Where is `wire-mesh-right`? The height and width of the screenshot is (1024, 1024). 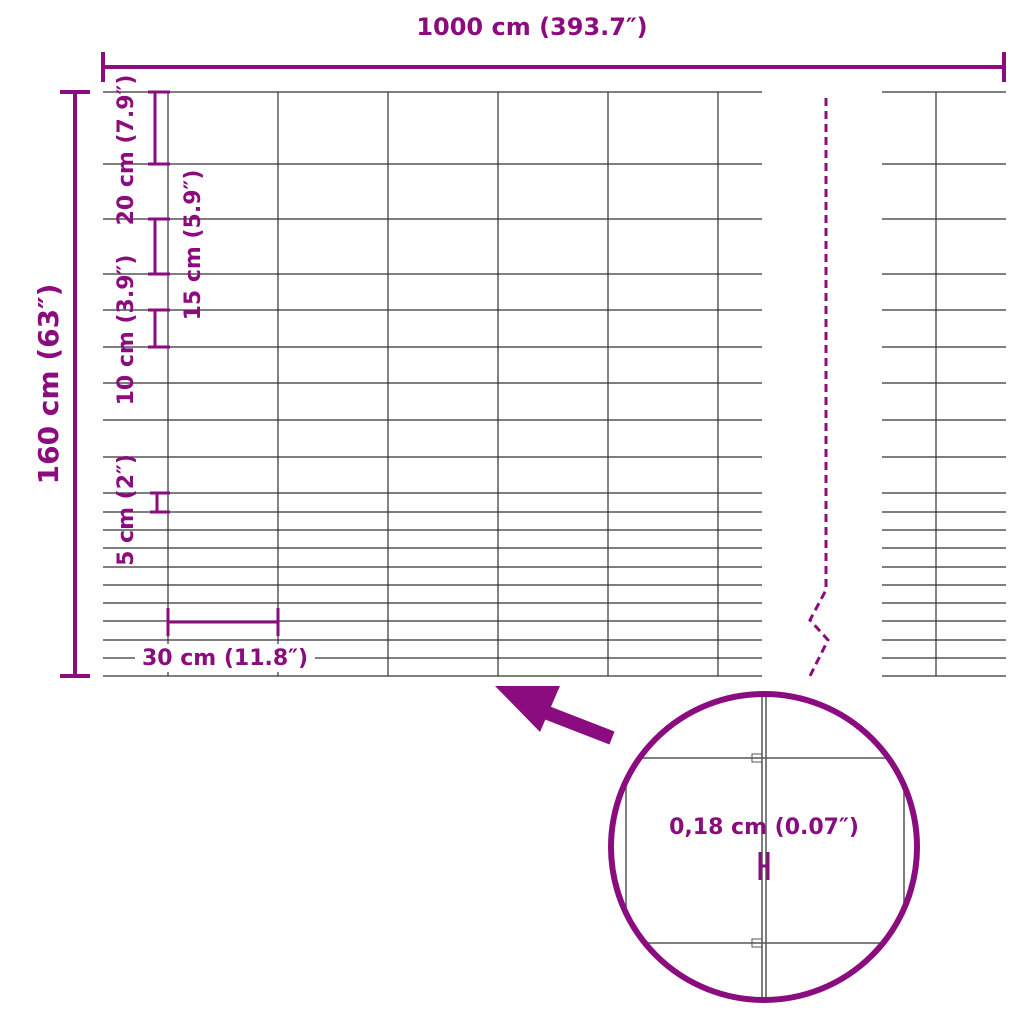 wire-mesh-right is located at coordinates (944, 384).